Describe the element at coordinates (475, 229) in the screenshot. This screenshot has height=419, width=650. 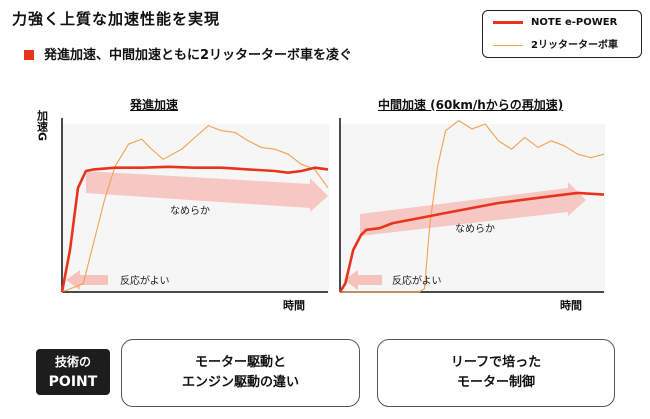
I see `chart2-smooth-label: なめらか` at that location.